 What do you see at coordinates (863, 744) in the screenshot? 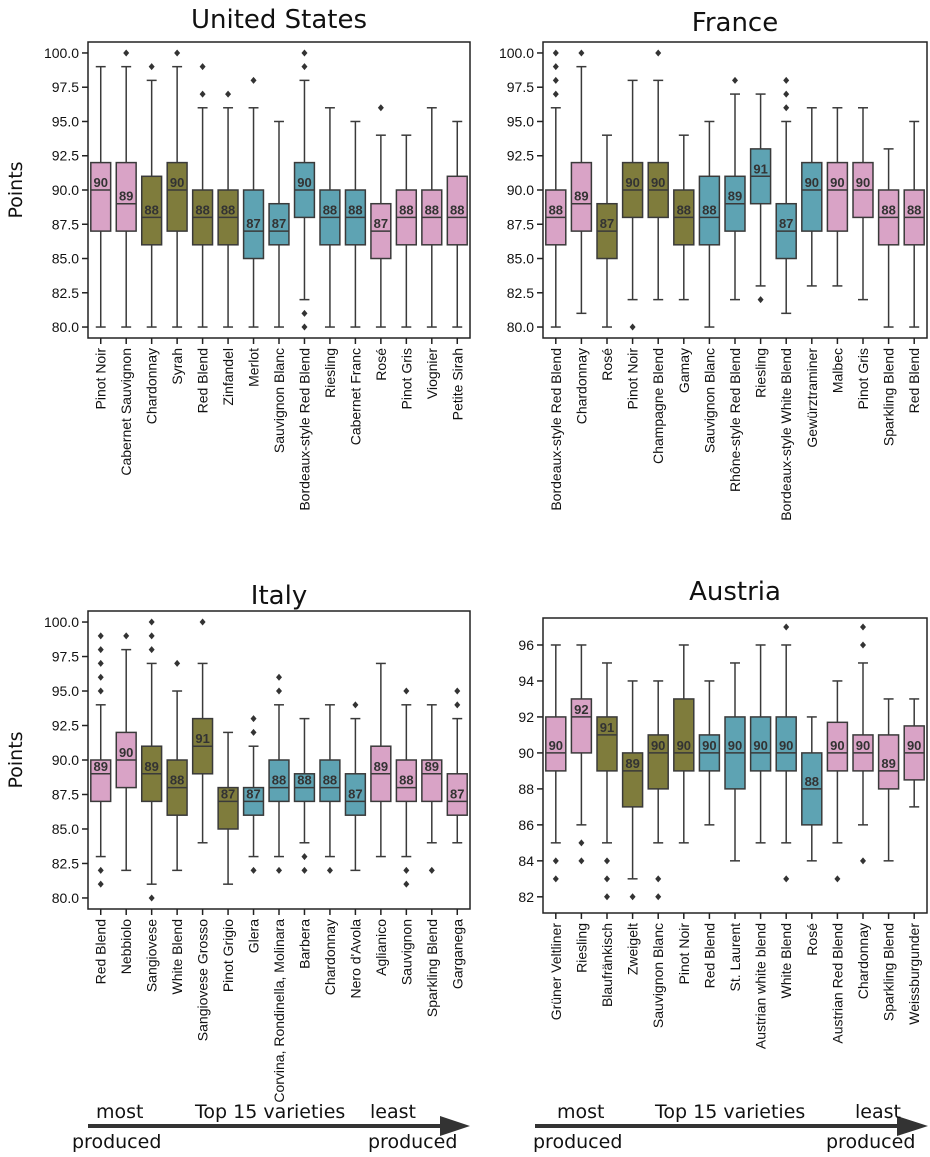
I see `box-12: 90` at bounding box center [863, 744].